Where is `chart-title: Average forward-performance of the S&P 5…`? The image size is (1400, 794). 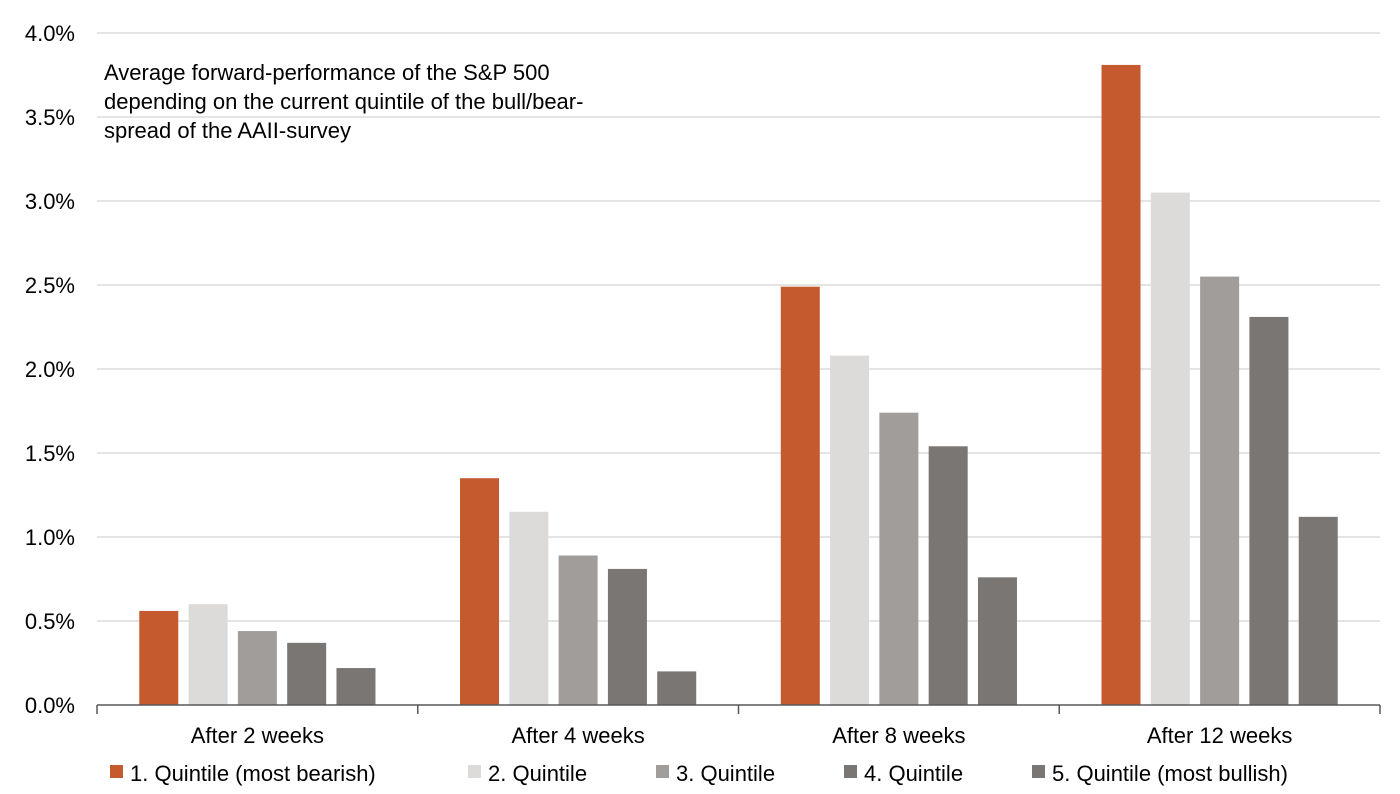
chart-title: Average forward-performance of the S&P 5… is located at coordinates (343, 101).